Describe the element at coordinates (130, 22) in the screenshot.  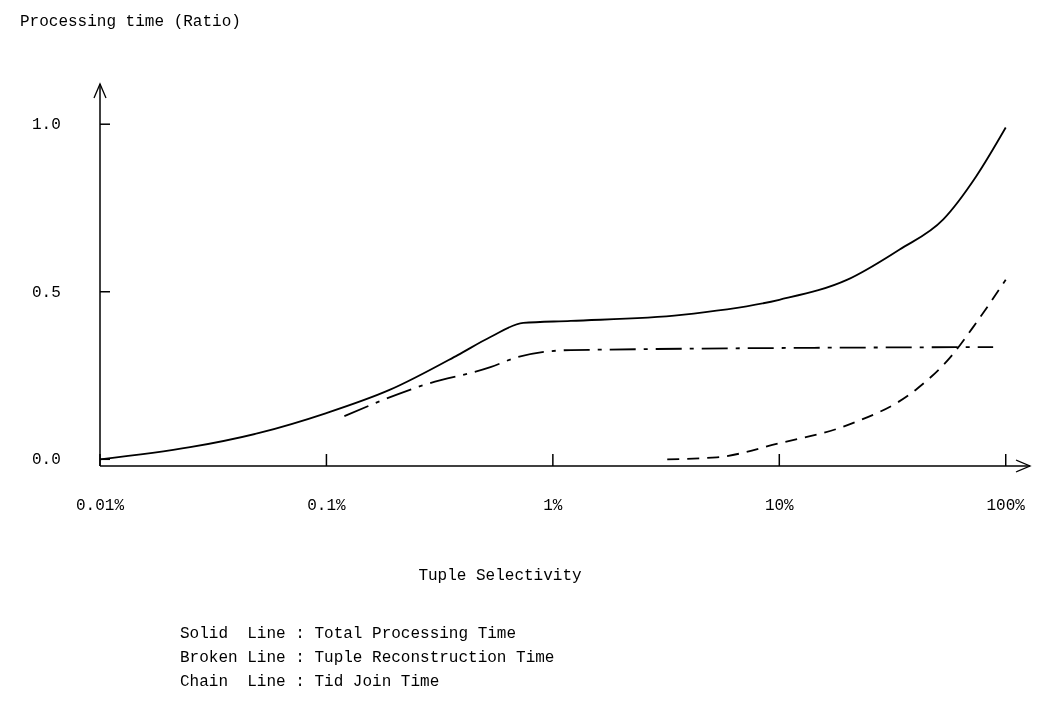
I see `y-axis-title: Processing time (Ratio)` at that location.